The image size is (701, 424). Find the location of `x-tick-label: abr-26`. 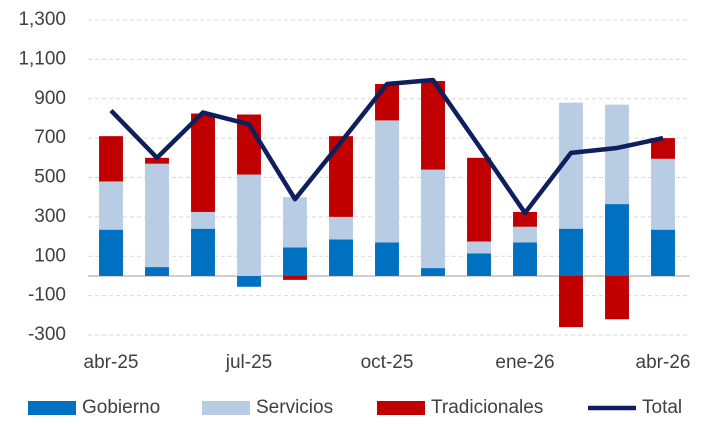

x-tick-label: abr-26 is located at coordinates (663, 362).